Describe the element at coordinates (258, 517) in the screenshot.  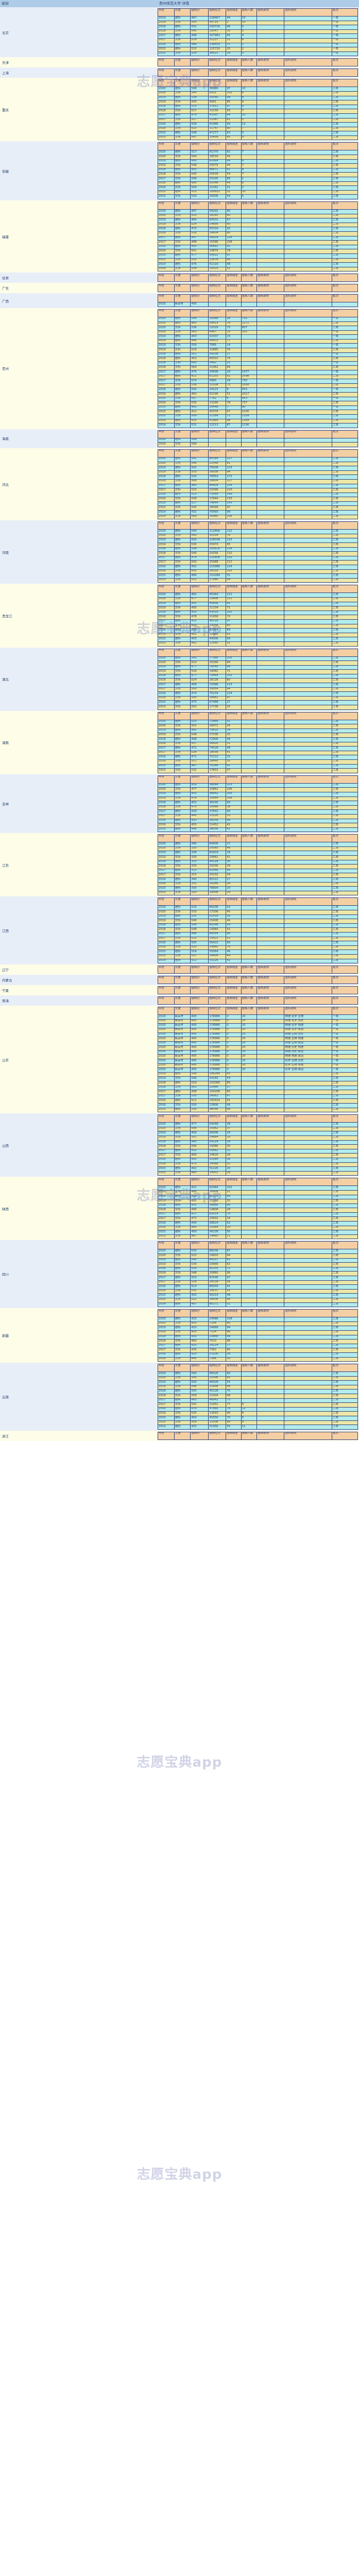
I see `table-row: 2014 文科 569 16980 106- 二本` at that location.